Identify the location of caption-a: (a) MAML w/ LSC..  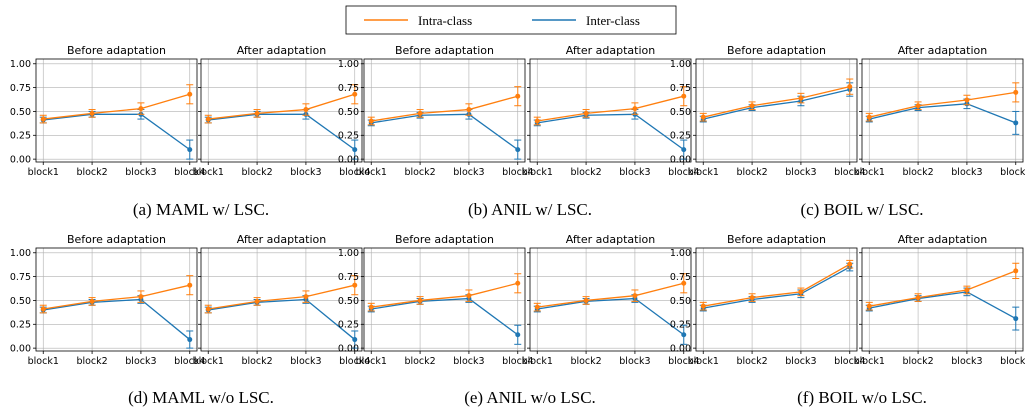
(201, 209).